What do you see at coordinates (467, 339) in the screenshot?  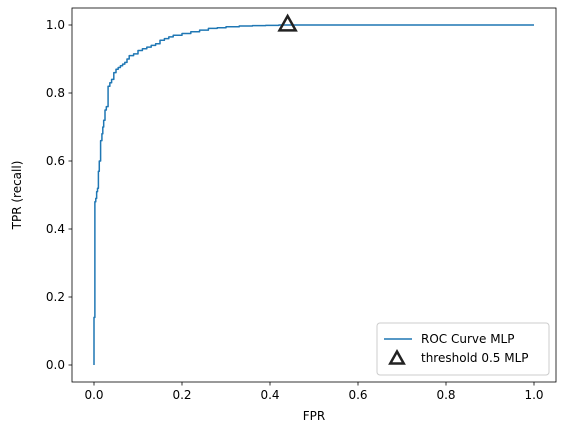 I see `legend-label-roc: ROC Curve MLP` at bounding box center [467, 339].